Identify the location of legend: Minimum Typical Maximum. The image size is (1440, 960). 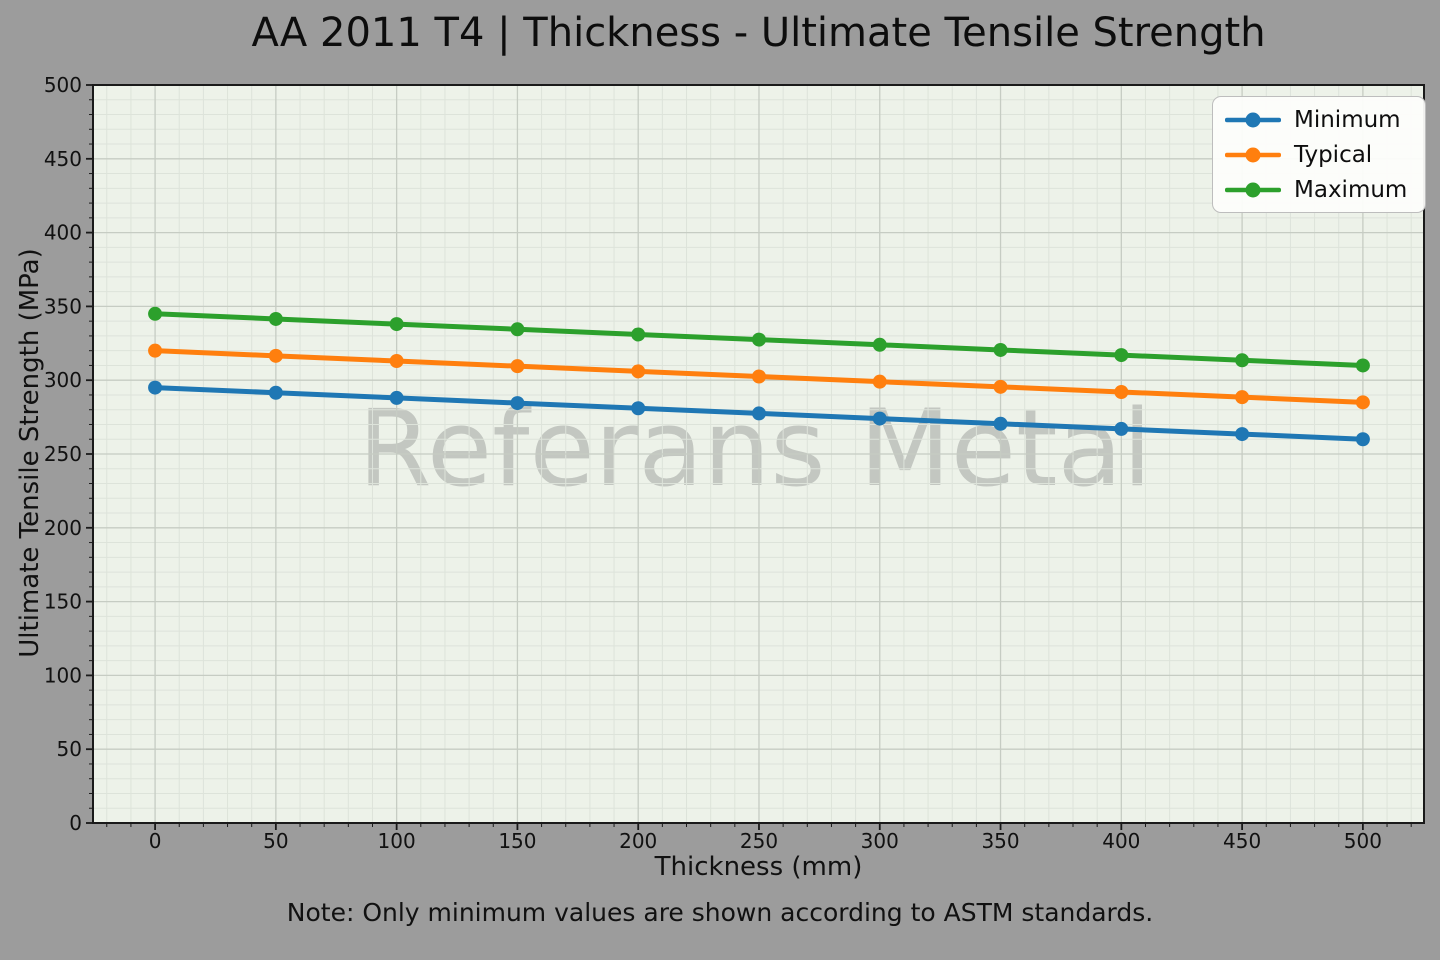
(1319, 154).